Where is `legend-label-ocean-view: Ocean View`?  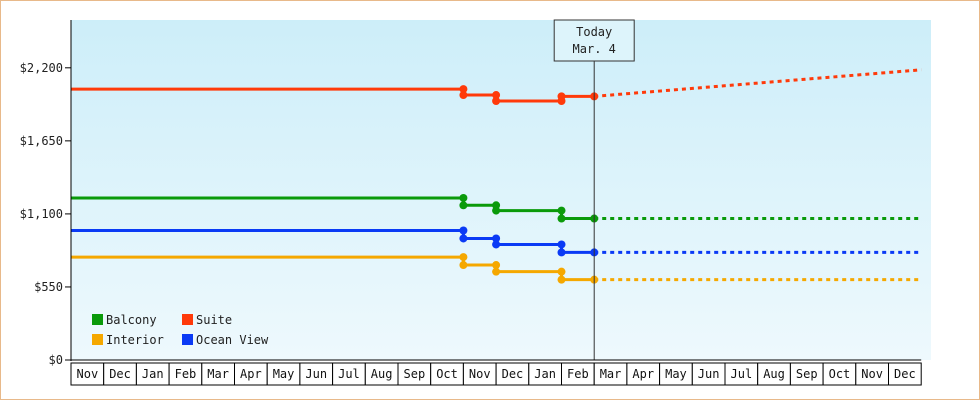
legend-label-ocean-view: Ocean View is located at coordinates (232, 340).